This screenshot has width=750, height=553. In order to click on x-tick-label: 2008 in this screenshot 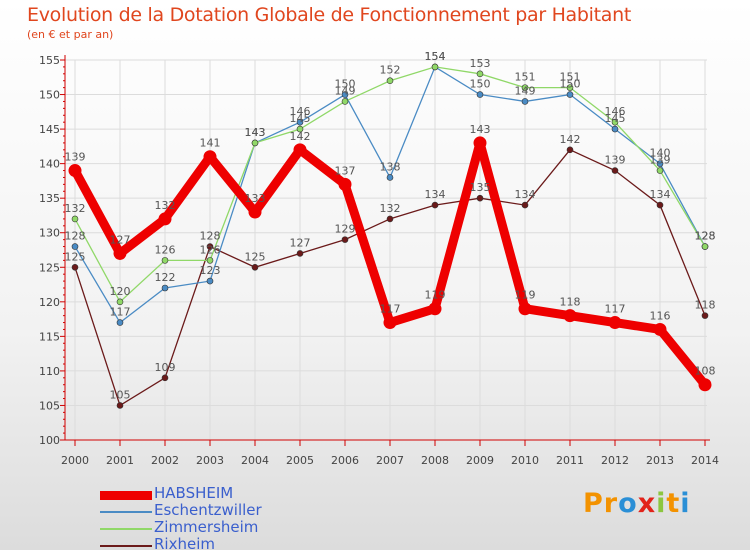, I will do `click(435, 460)`.